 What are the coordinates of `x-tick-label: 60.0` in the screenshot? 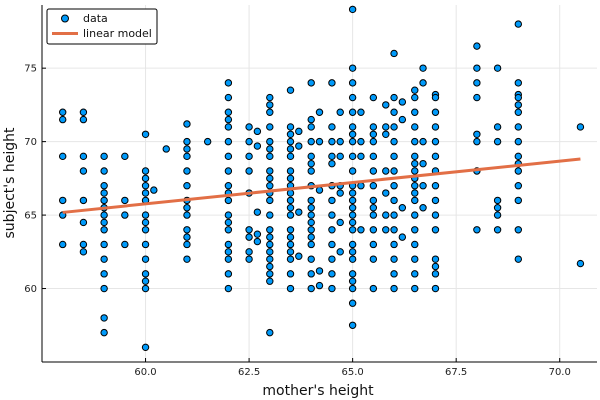 It's located at (145, 372).